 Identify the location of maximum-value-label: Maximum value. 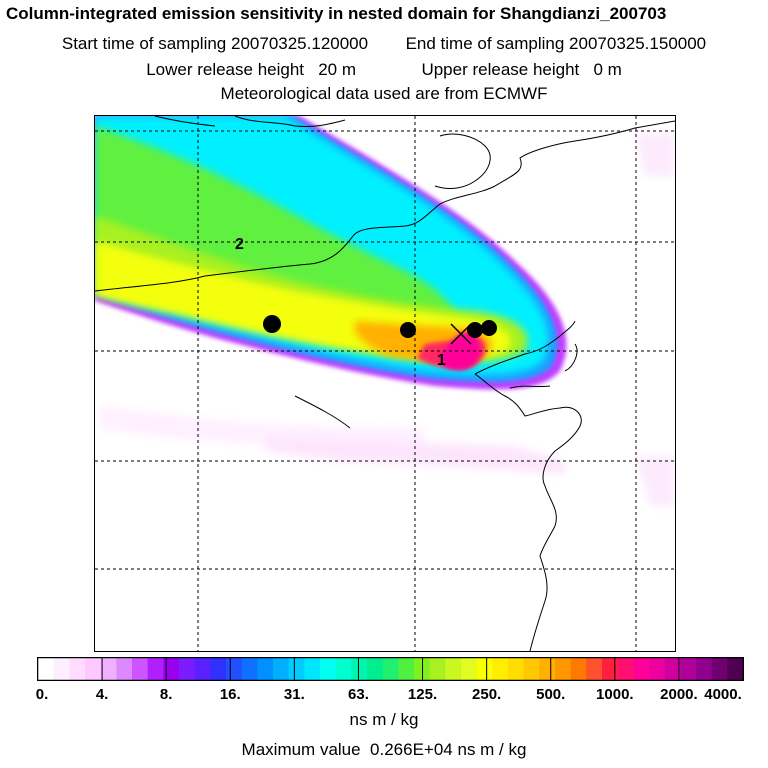
(301, 749).